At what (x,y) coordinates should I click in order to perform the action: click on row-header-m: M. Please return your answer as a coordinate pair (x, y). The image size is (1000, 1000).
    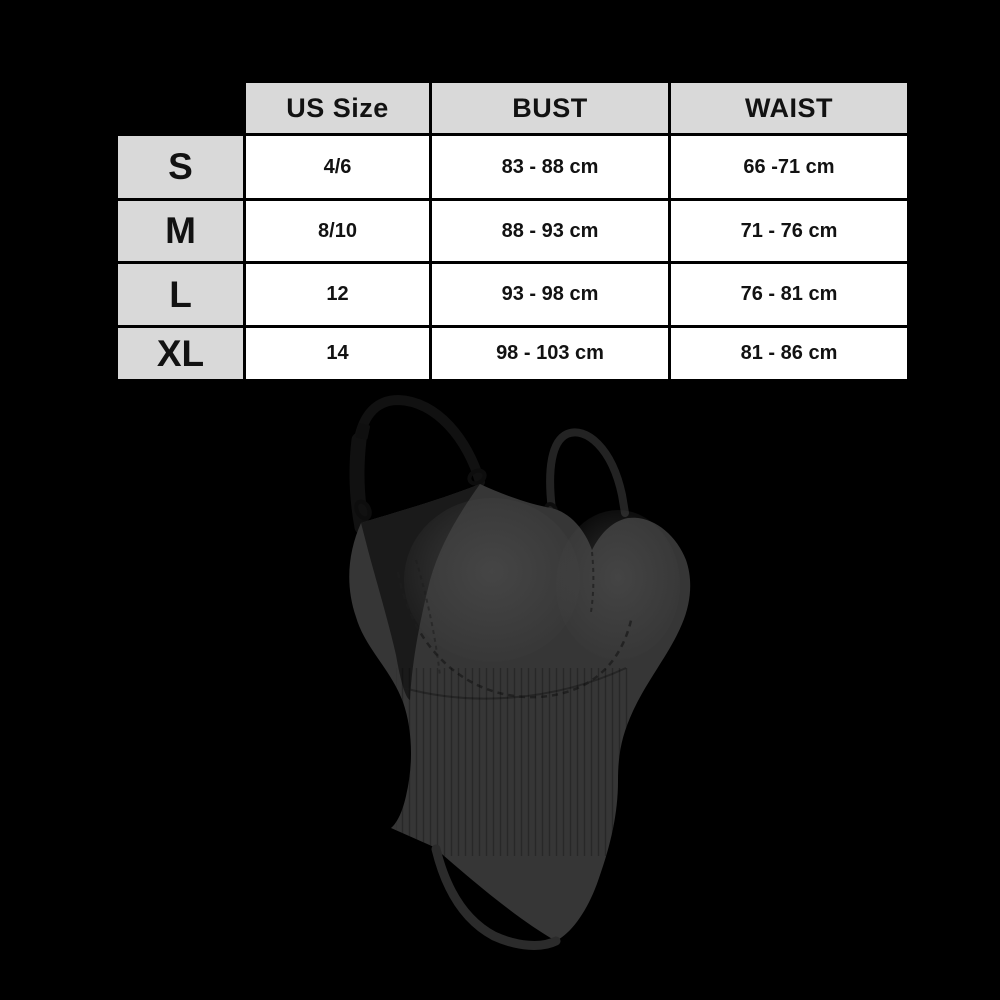
    Looking at the image, I should click on (180, 231).